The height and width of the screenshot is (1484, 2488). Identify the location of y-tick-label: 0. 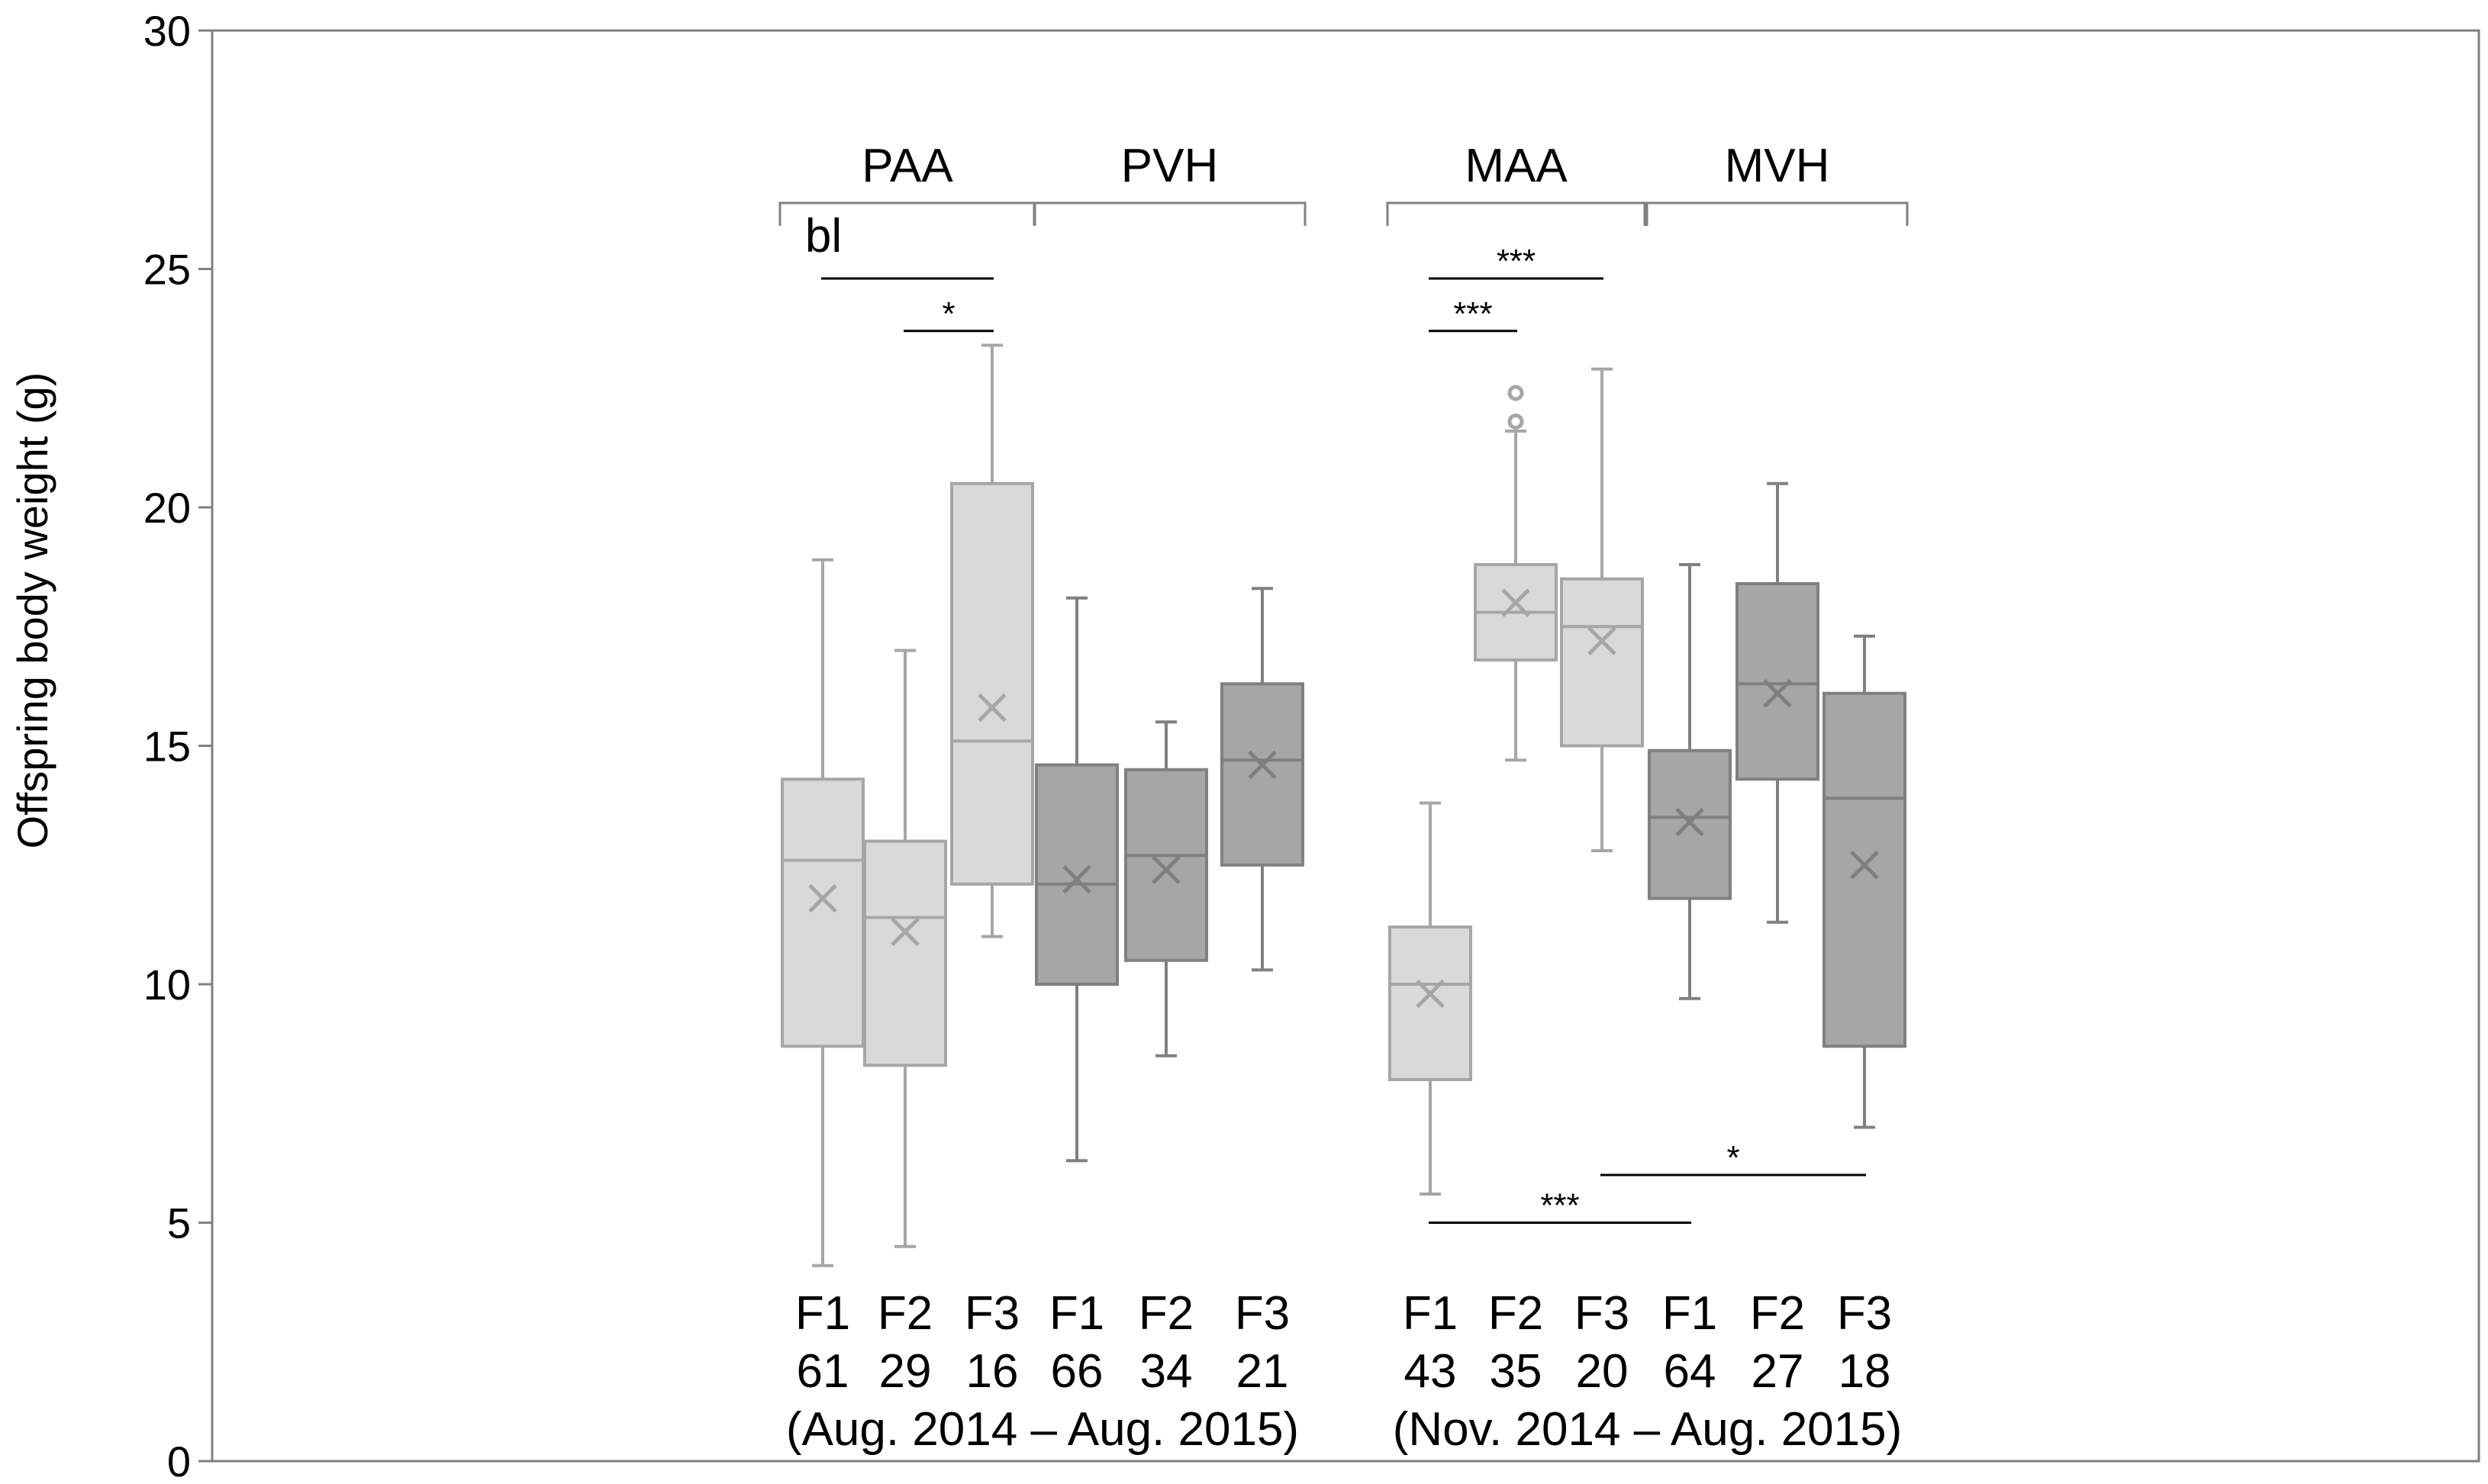
(179, 1460).